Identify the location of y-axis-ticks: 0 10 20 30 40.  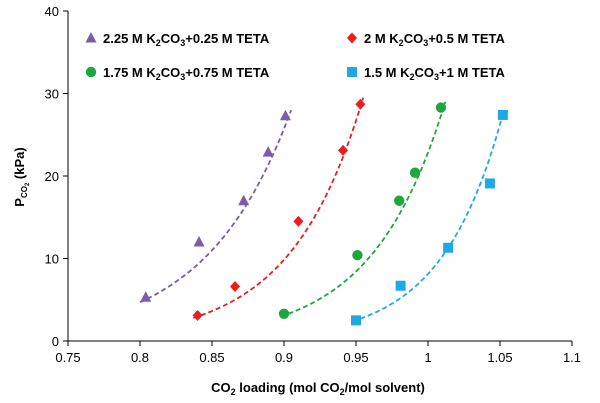
(56, 176).